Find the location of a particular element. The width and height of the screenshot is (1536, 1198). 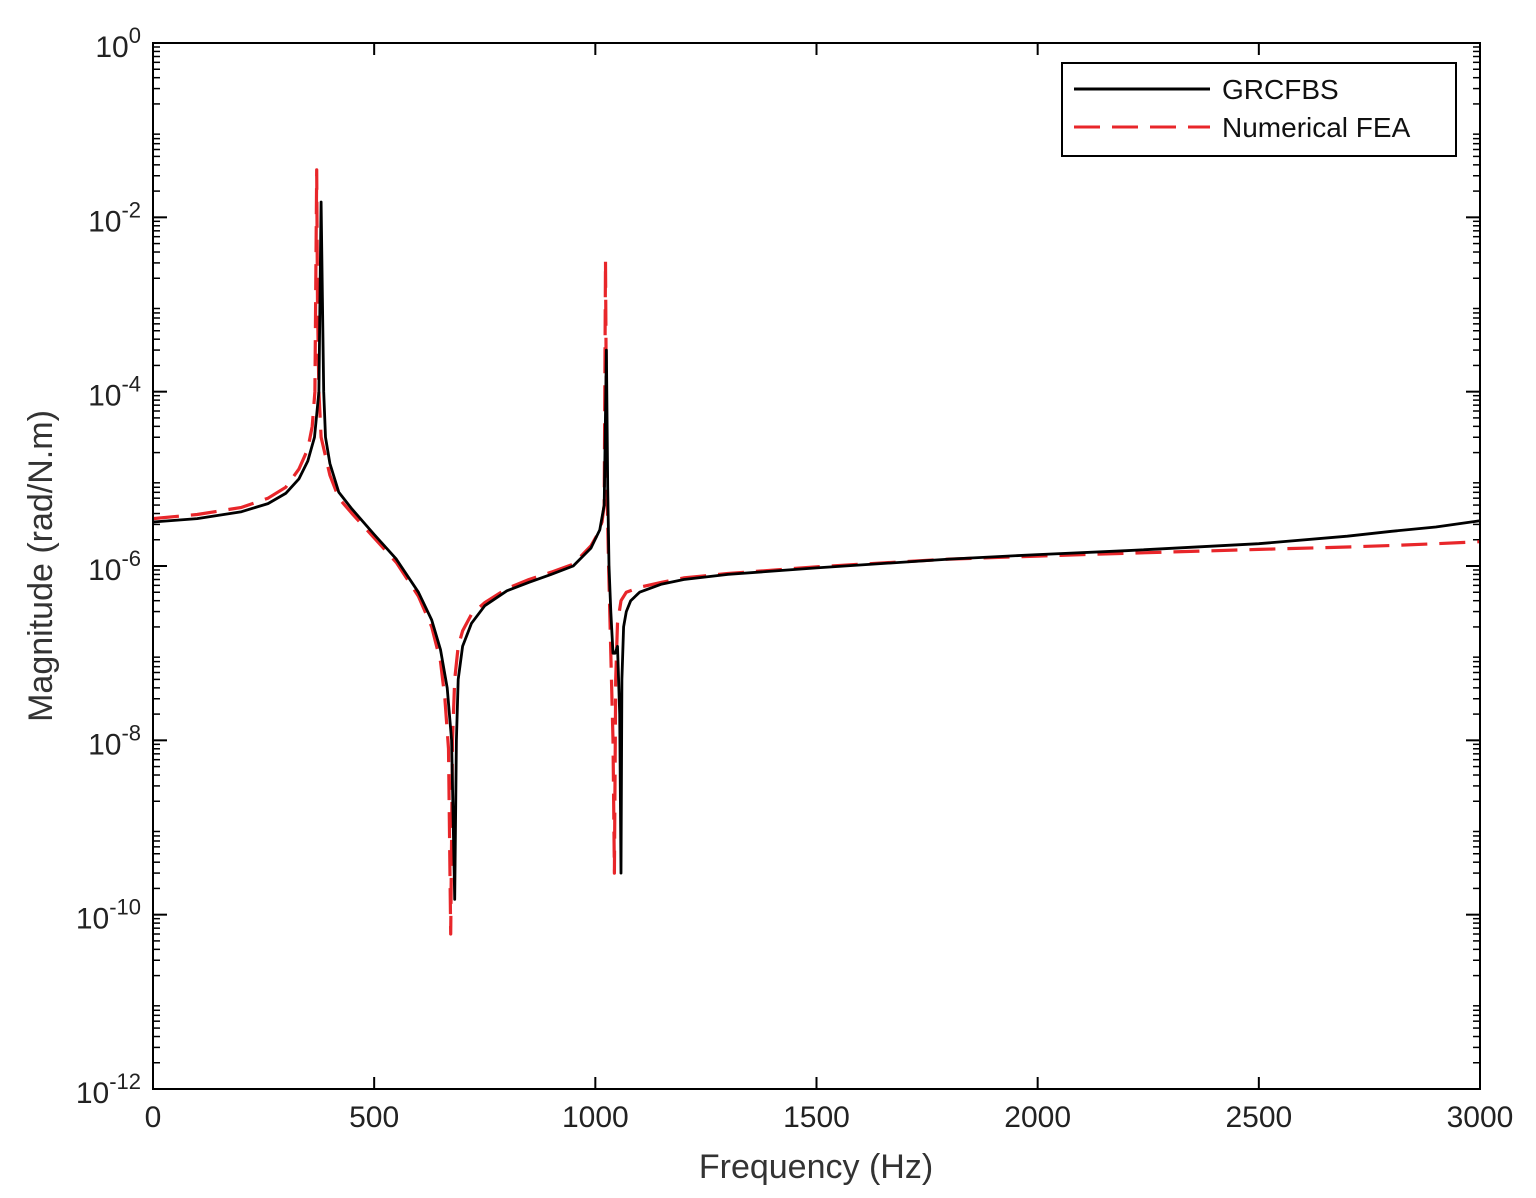

x-tick-label: 3000 is located at coordinates (1480, 1117).